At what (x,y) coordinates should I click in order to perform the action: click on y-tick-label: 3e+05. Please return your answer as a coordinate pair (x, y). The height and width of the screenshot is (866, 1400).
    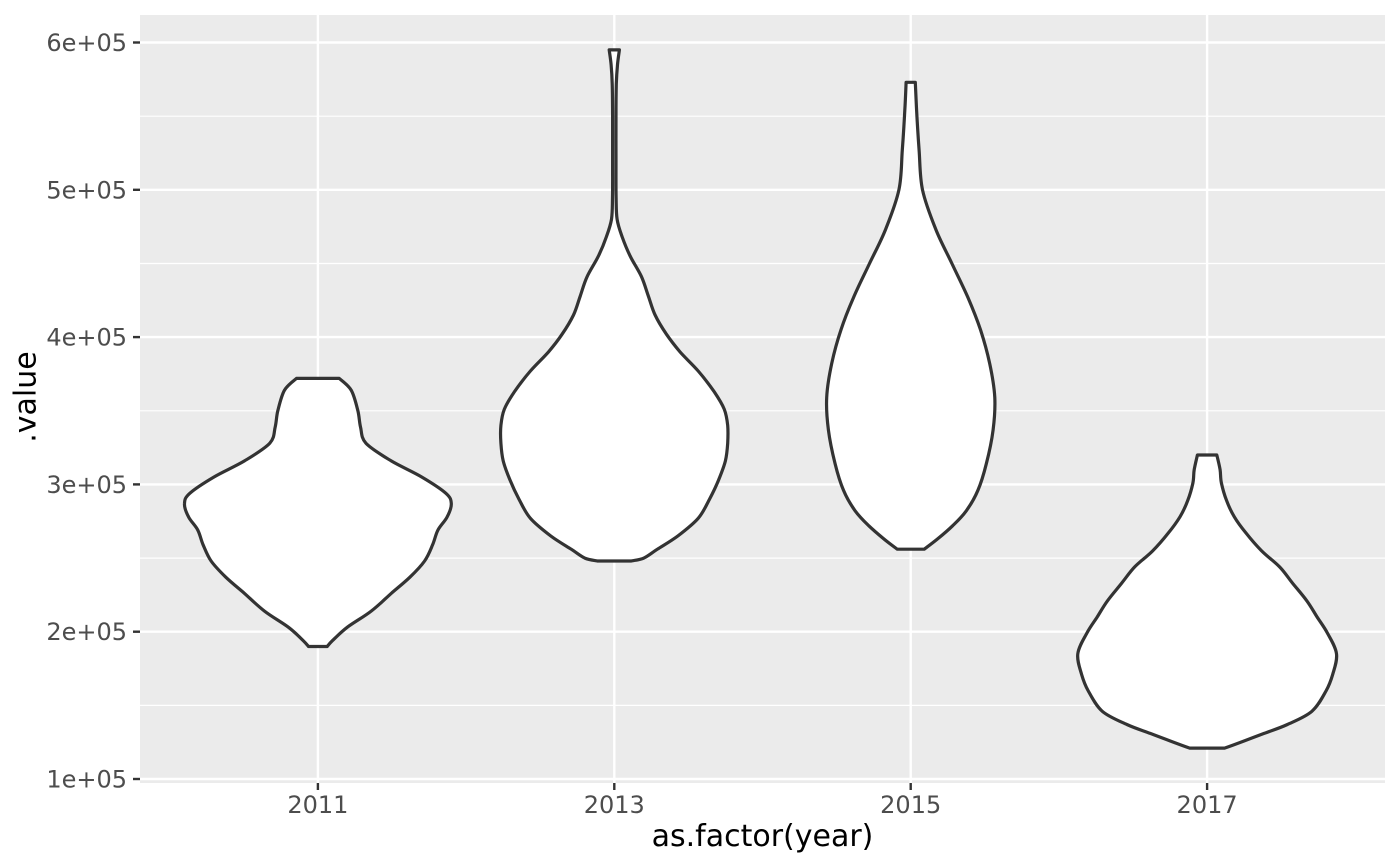
    Looking at the image, I should click on (86, 485).